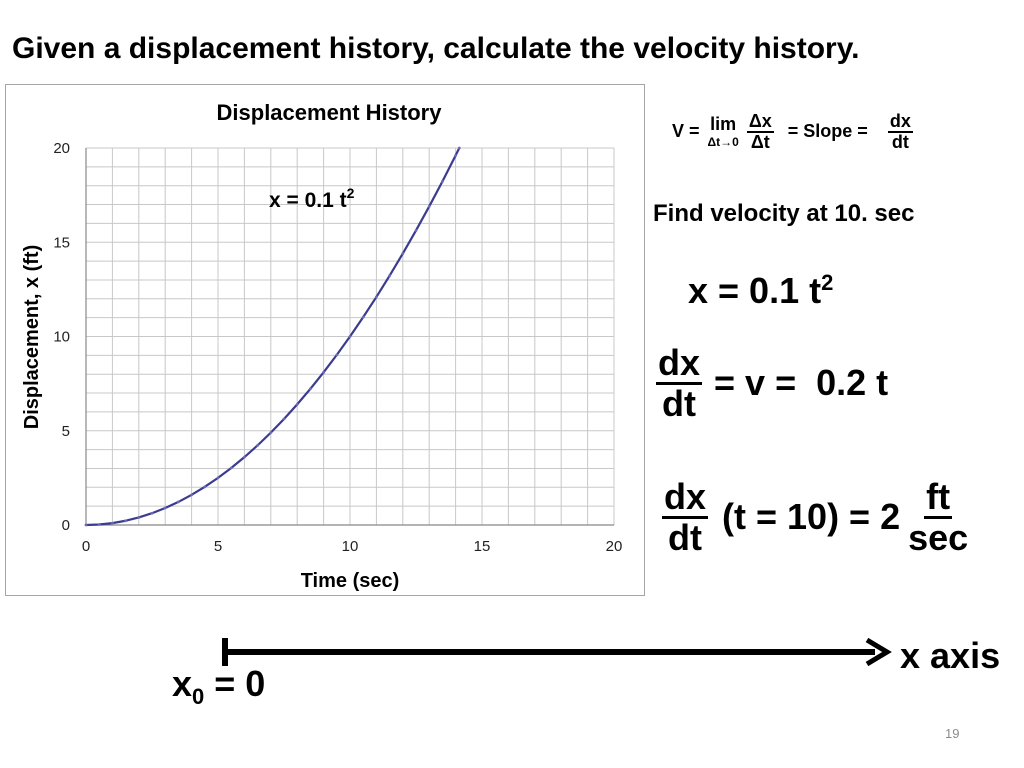 The height and width of the screenshot is (768, 1024). What do you see at coordinates (685, 537) in the screenshot?
I see `result-derivative-denominator: dt` at bounding box center [685, 537].